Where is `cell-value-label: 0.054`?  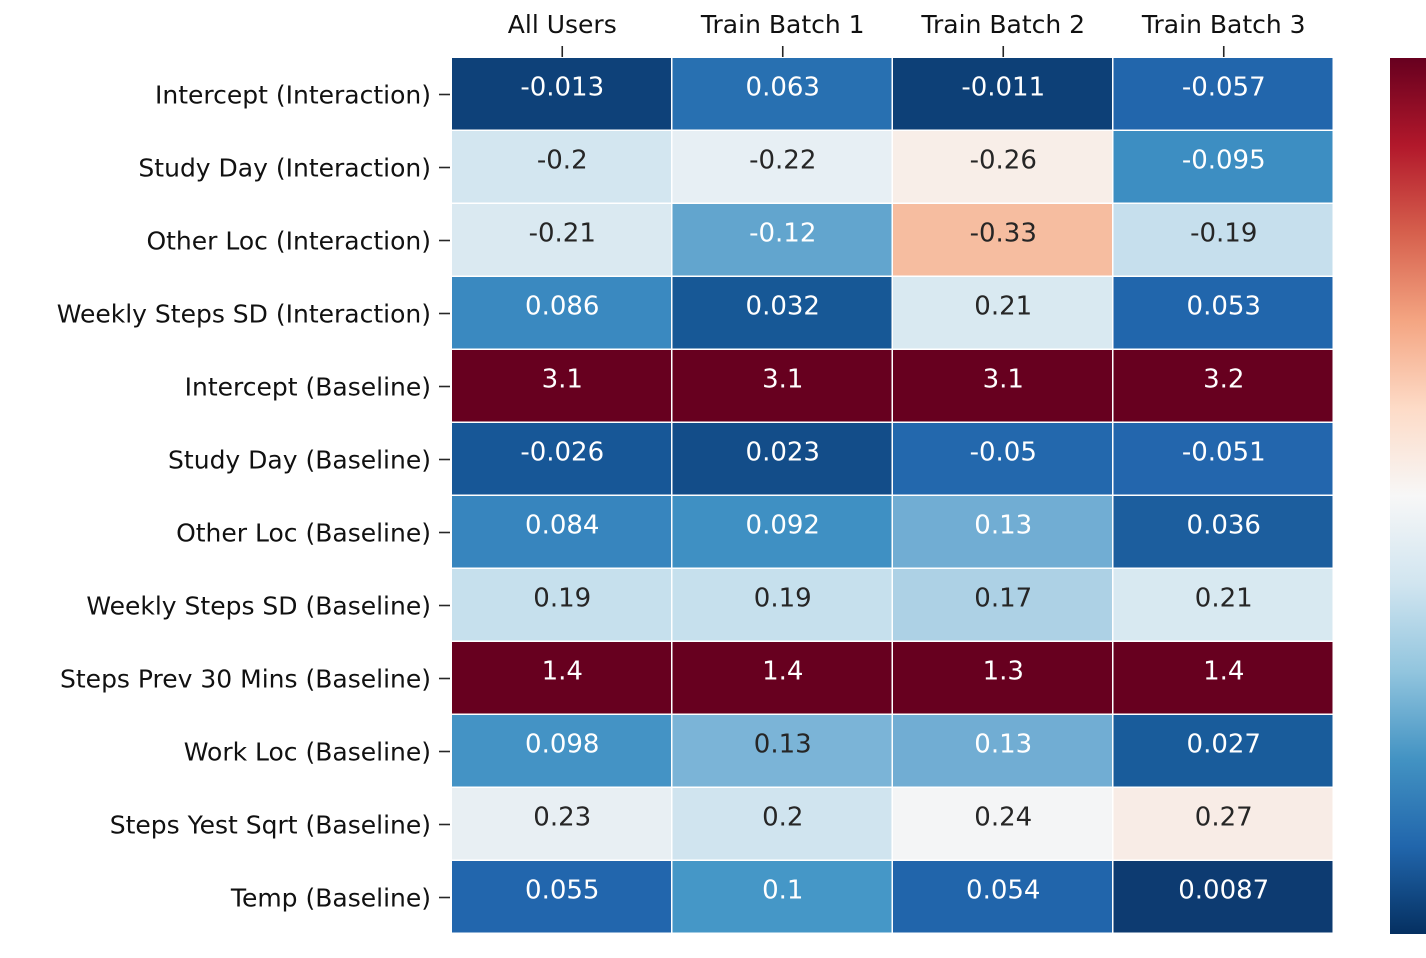
cell-value-label: 0.054 is located at coordinates (1003, 891).